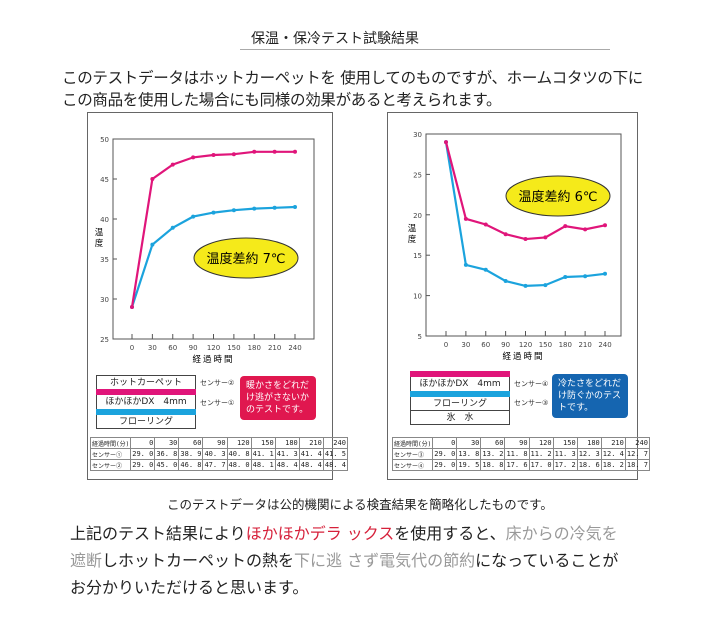 The image size is (720, 628). Describe the element at coordinates (412, 465) in the screenshot. I see `table-cell: センサー④` at that location.